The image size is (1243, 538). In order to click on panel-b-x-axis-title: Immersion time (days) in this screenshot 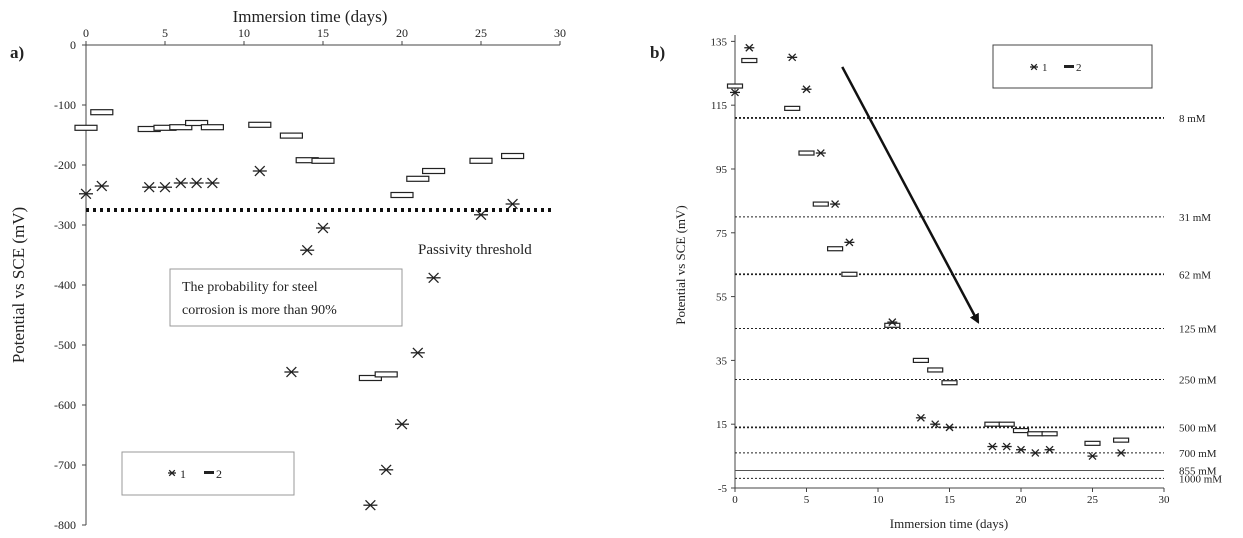, I will do `click(949, 523)`.